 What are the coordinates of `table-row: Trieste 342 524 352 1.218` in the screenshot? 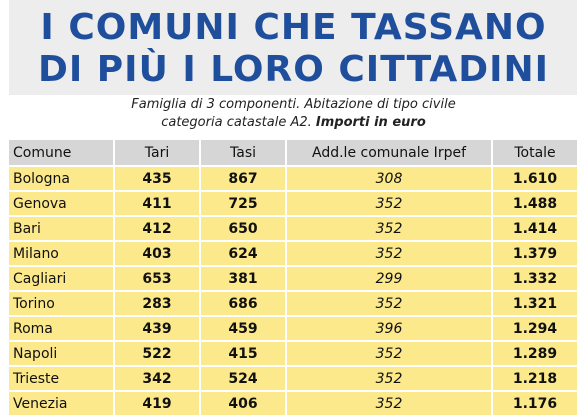 It's located at (293, 377).